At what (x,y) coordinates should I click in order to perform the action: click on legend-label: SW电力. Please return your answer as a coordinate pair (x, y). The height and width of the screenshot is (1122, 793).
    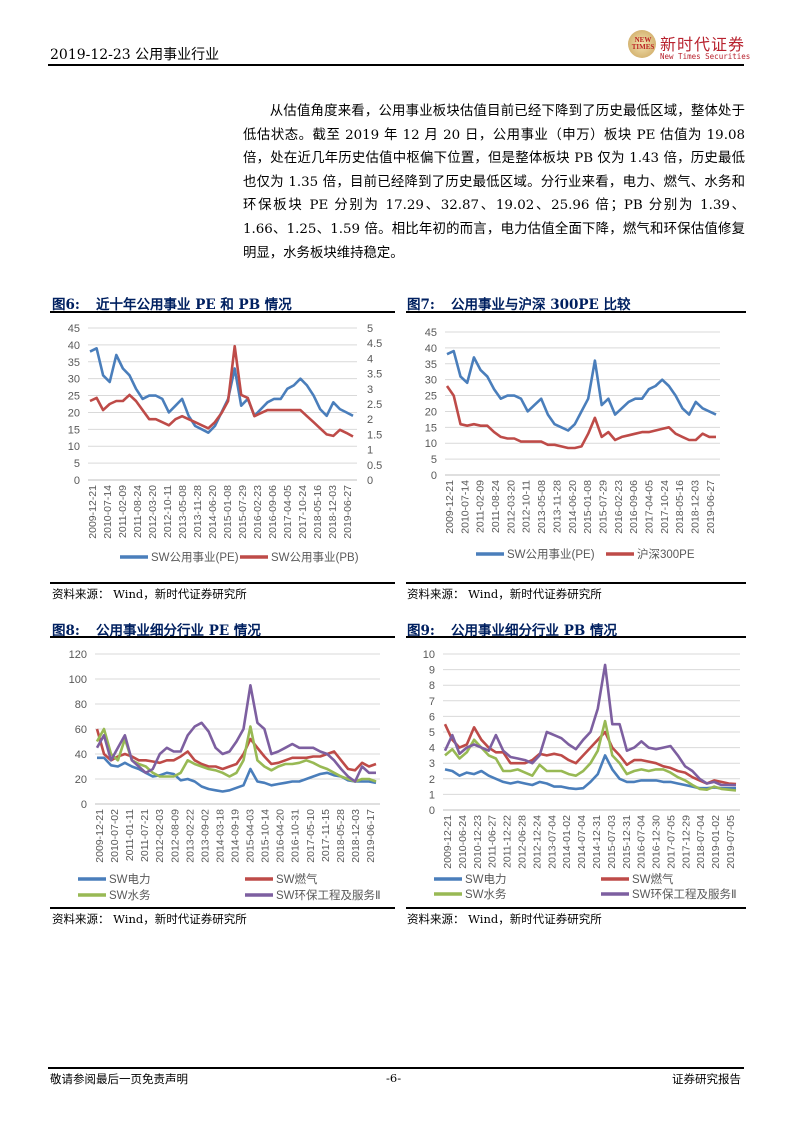
    Looking at the image, I should click on (130, 879).